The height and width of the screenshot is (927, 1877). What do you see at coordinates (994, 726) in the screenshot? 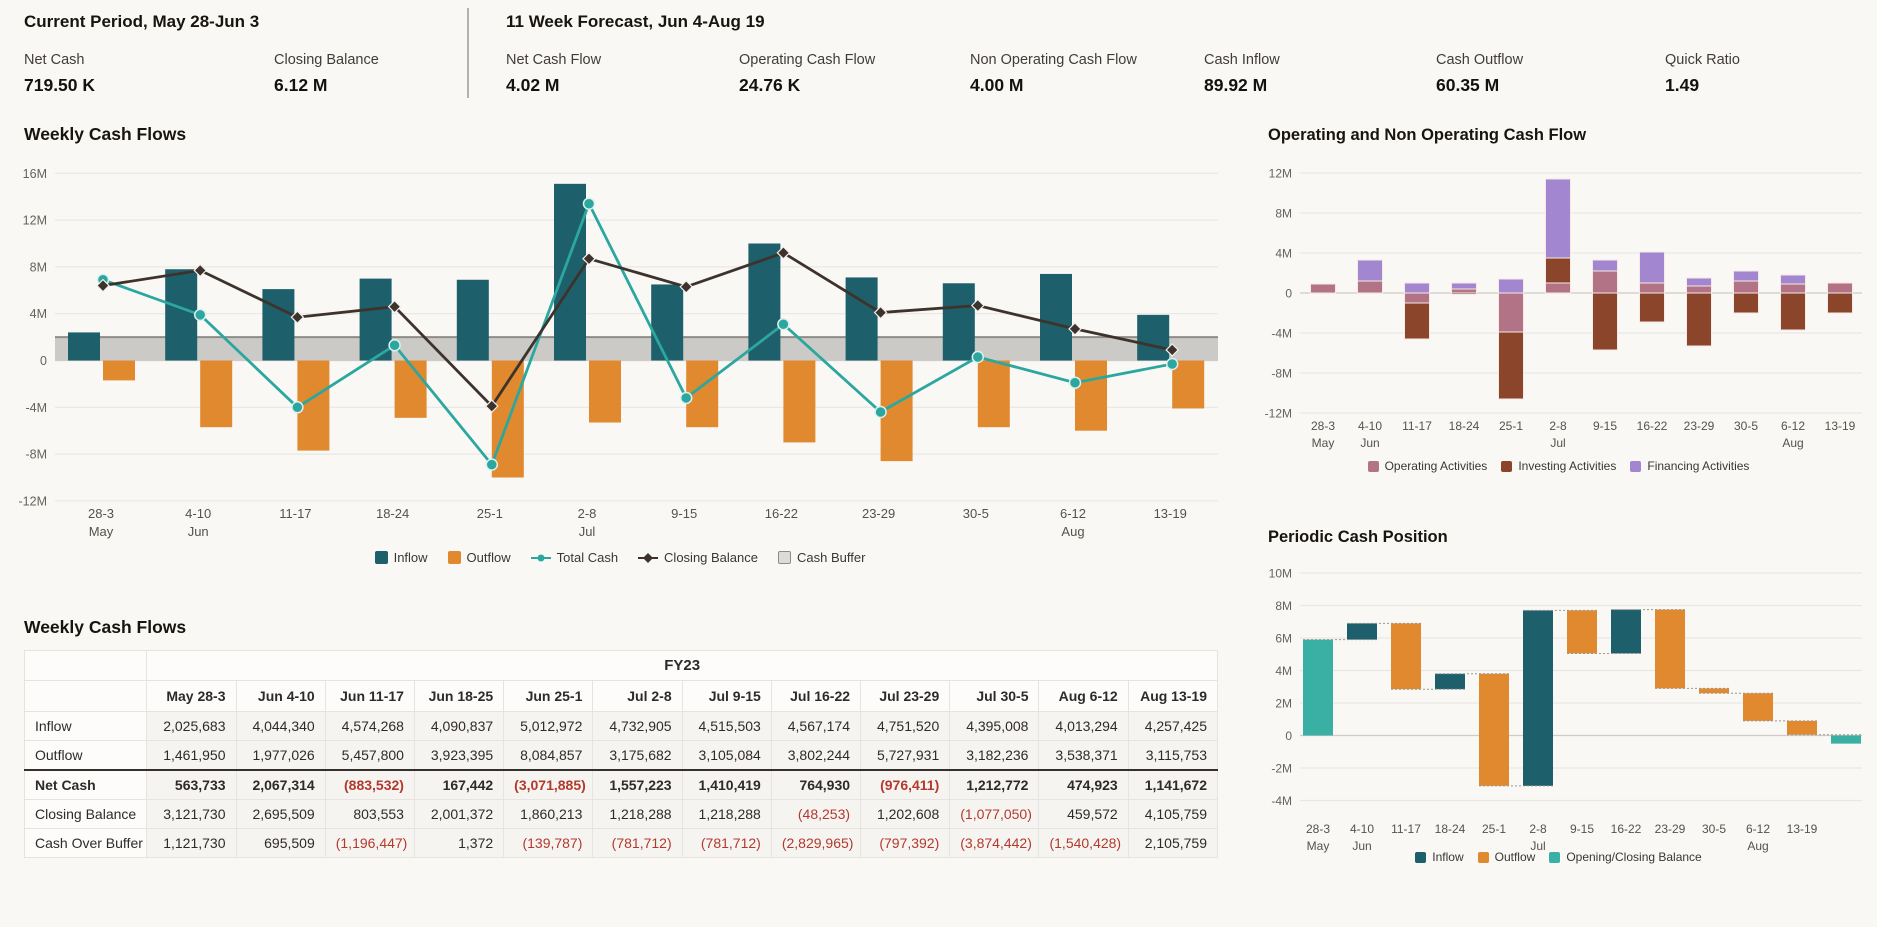
I see `table-cell: 4,395,008` at bounding box center [994, 726].